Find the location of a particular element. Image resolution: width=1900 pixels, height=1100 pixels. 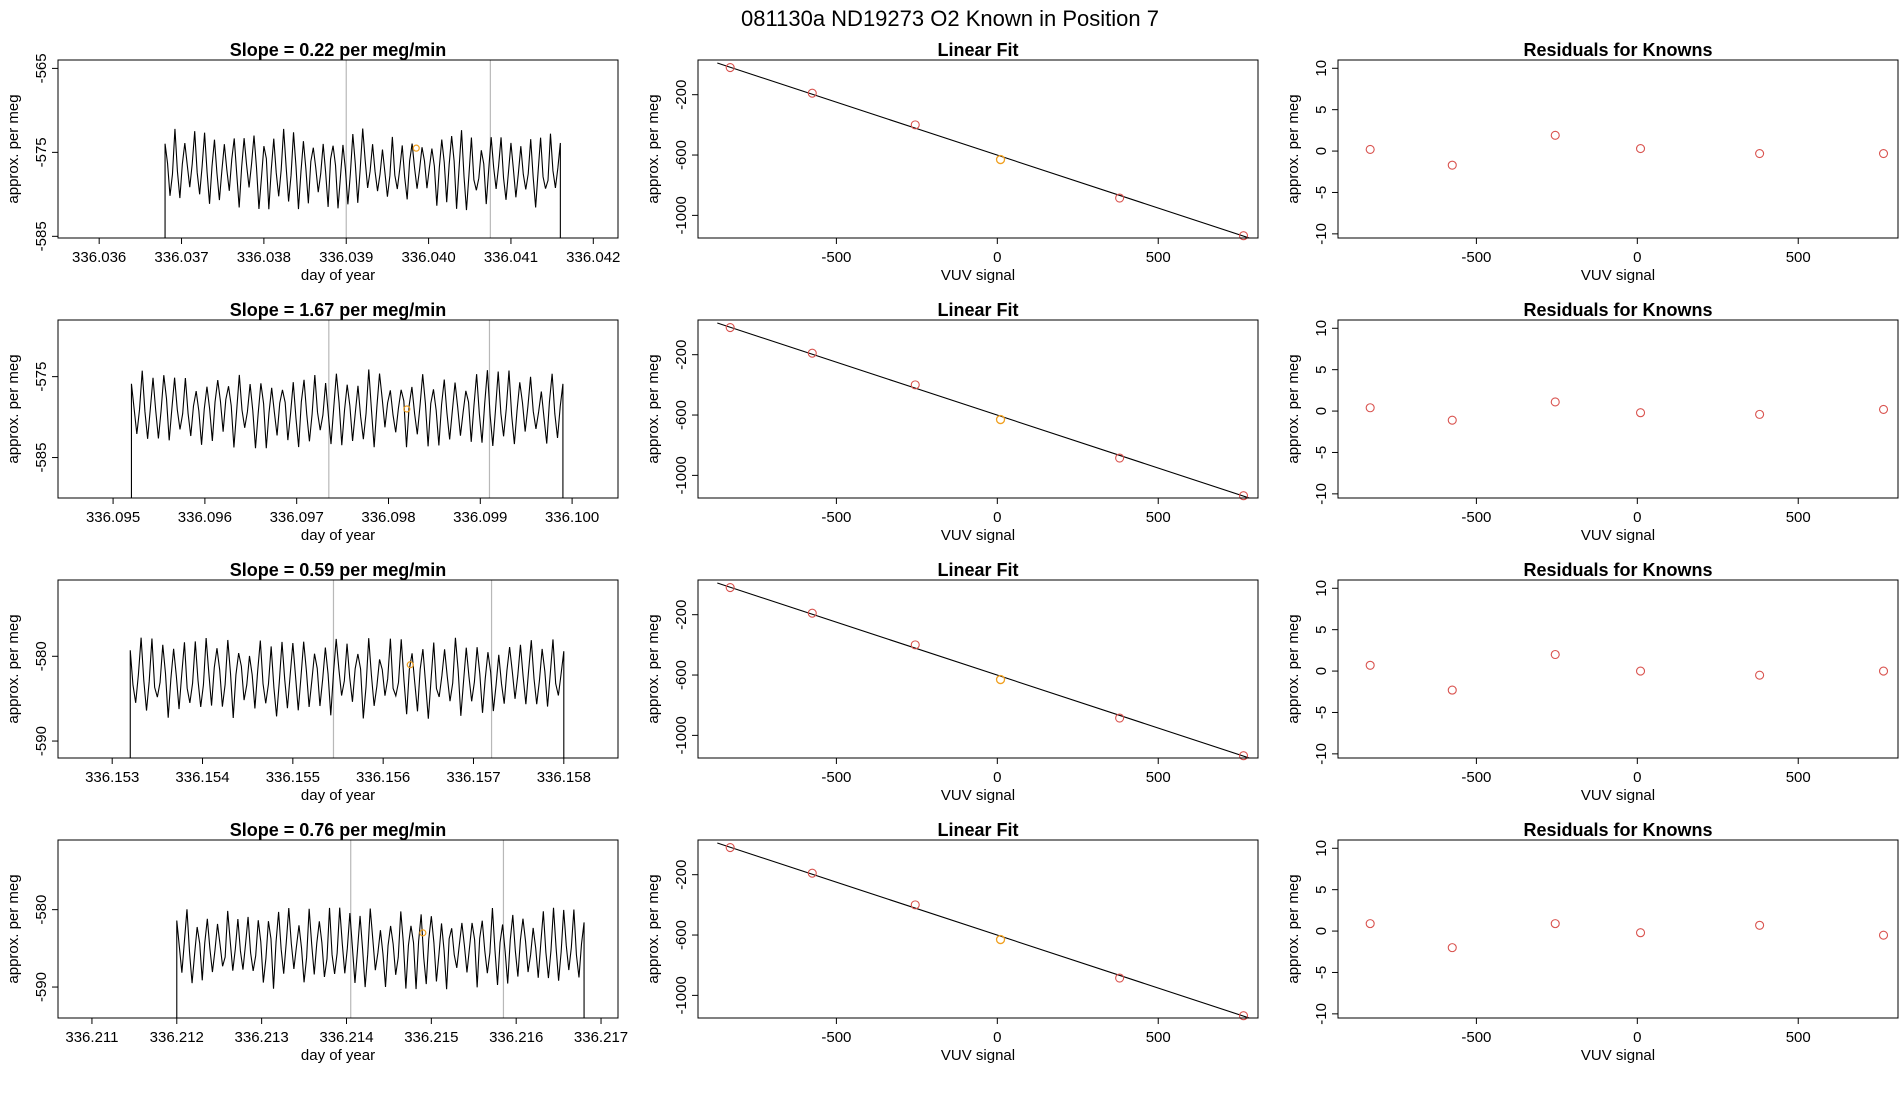

x-tick-label: 336.216 is located at coordinates (516, 1037).